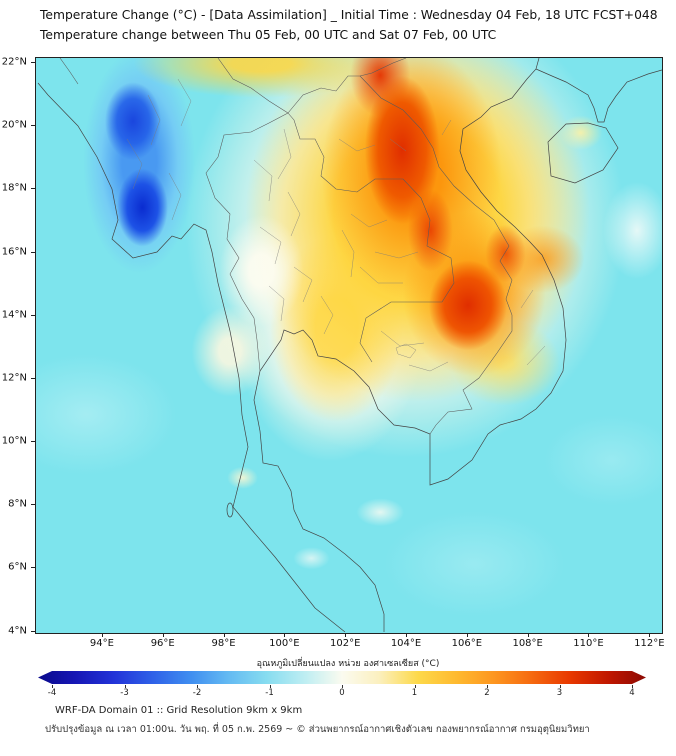 This screenshot has width=676, height=756. I want to click on y-tick-label: 22°N, so click(14, 62).